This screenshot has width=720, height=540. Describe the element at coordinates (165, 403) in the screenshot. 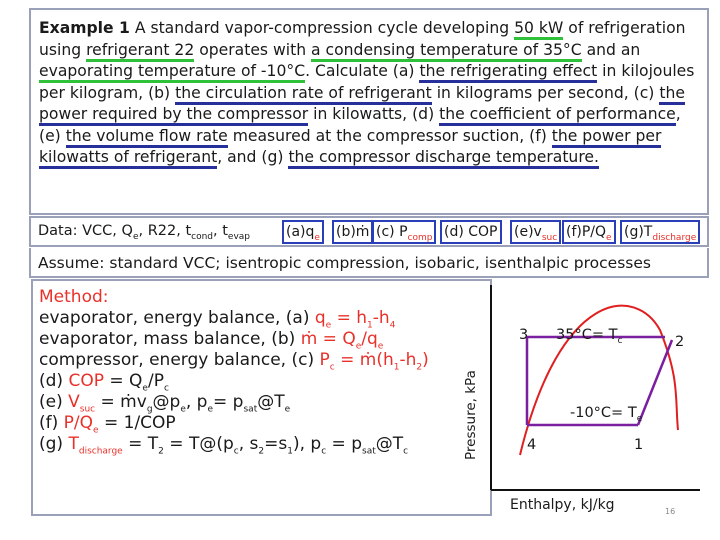

I see `method-line-e: (e) Vsuc = ṁvg@pe, pe= psat@Te` at that location.